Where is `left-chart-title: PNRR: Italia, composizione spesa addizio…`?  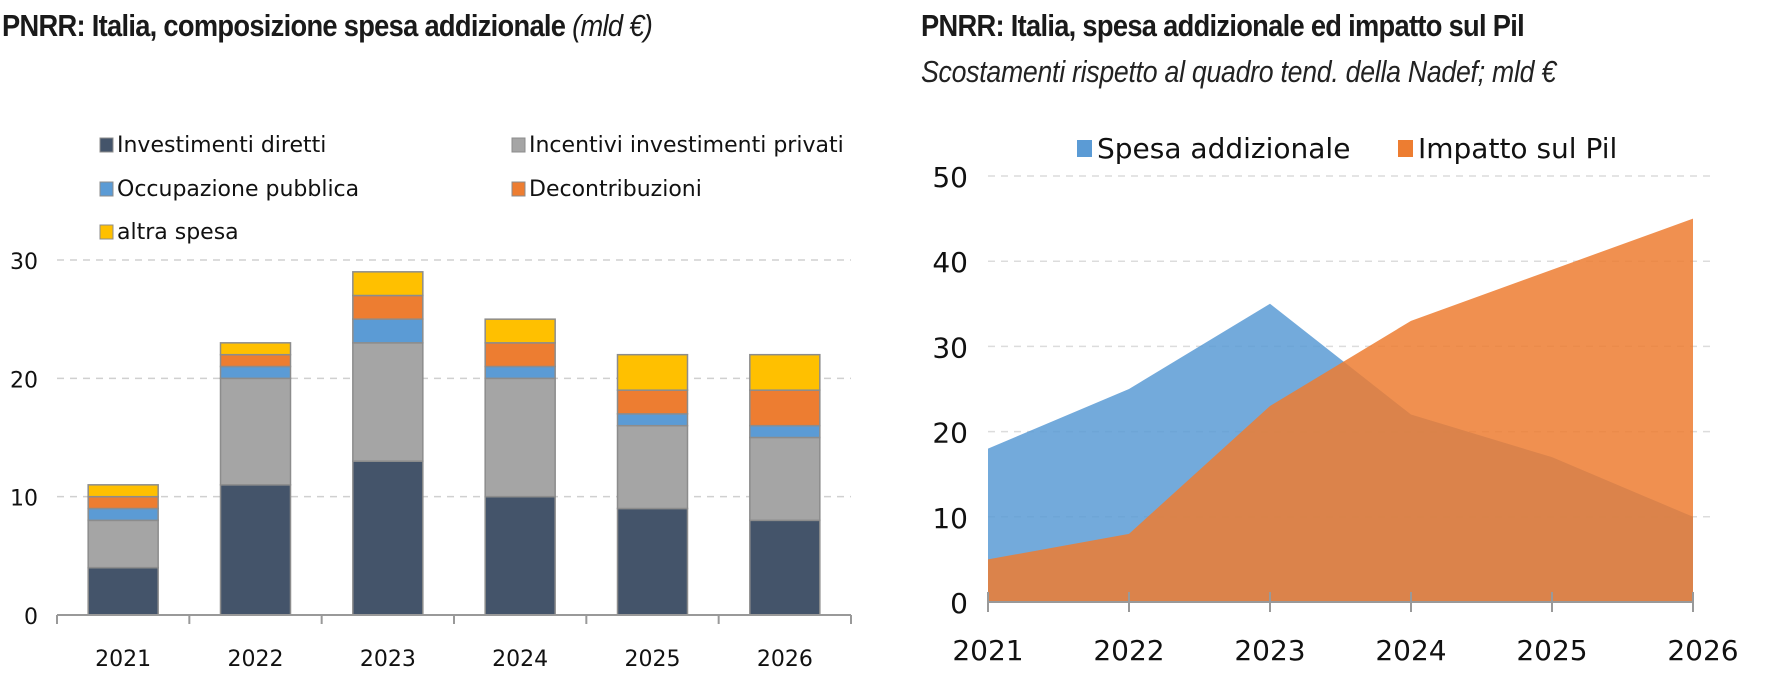 left-chart-title: PNRR: Italia, composizione spesa addizio… is located at coordinates (327, 26).